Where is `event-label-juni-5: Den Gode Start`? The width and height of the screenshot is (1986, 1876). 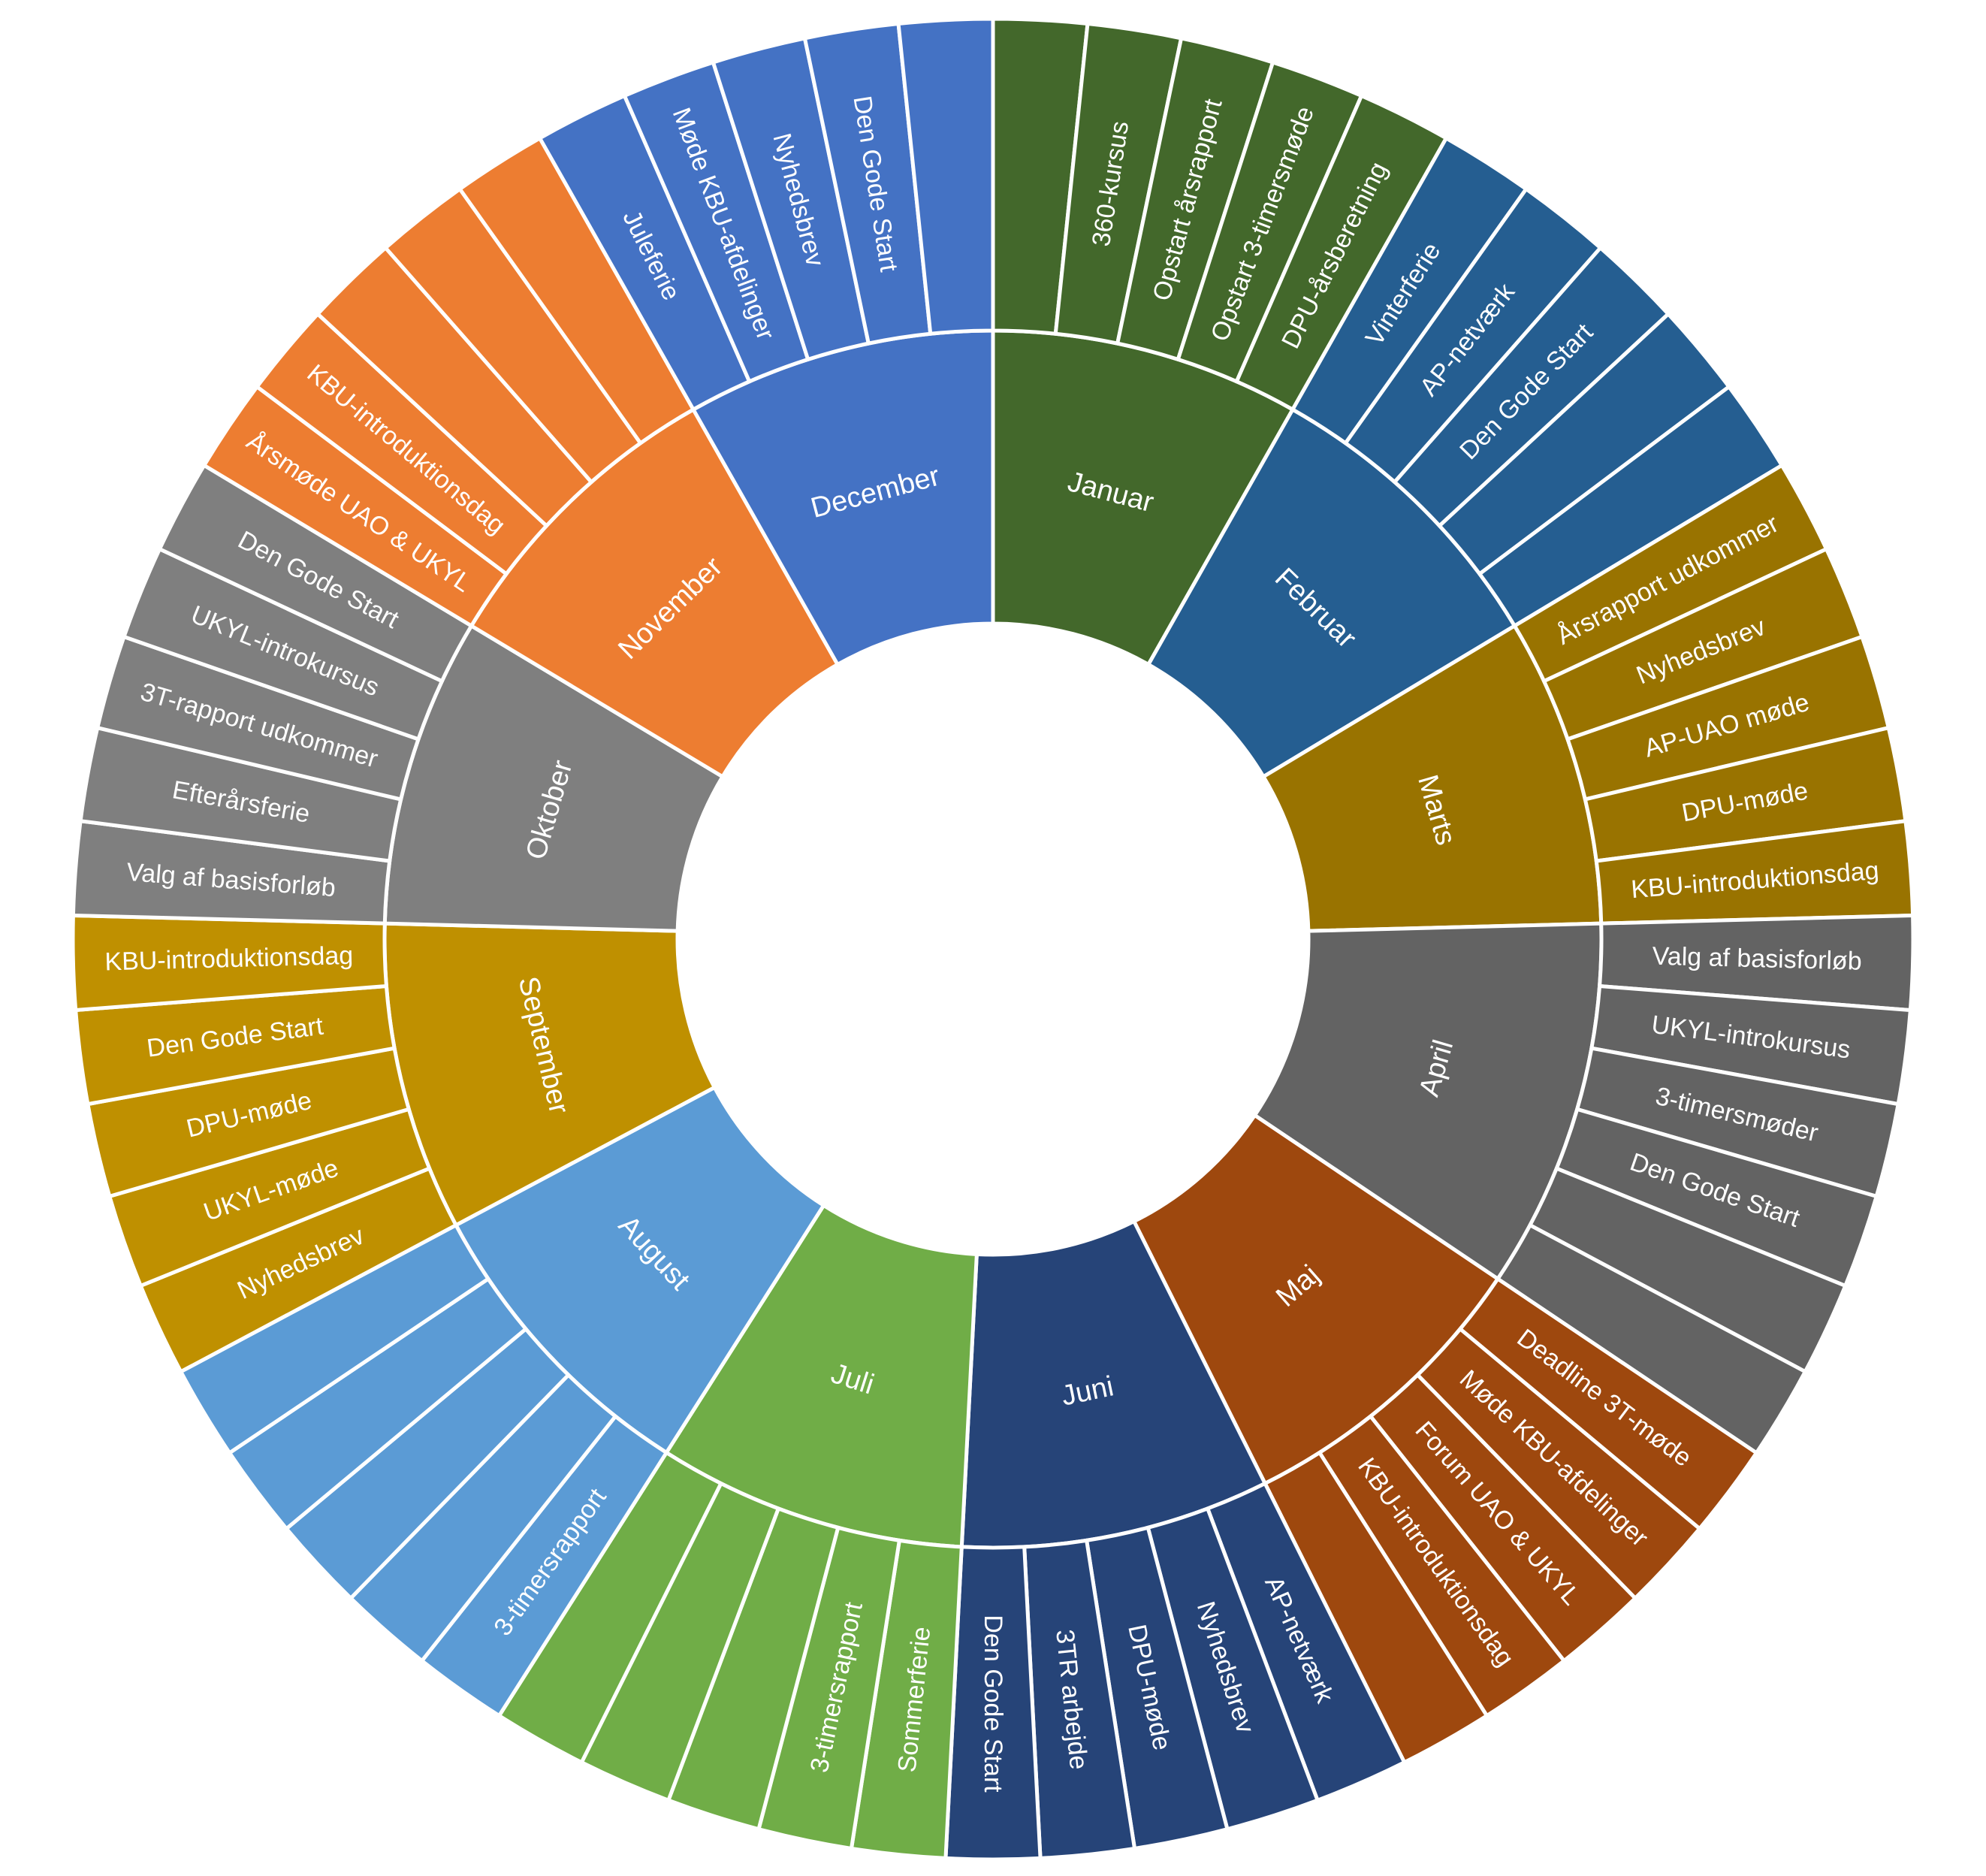
event-label-juni-5: Den Gode Start is located at coordinates (993, 1704).